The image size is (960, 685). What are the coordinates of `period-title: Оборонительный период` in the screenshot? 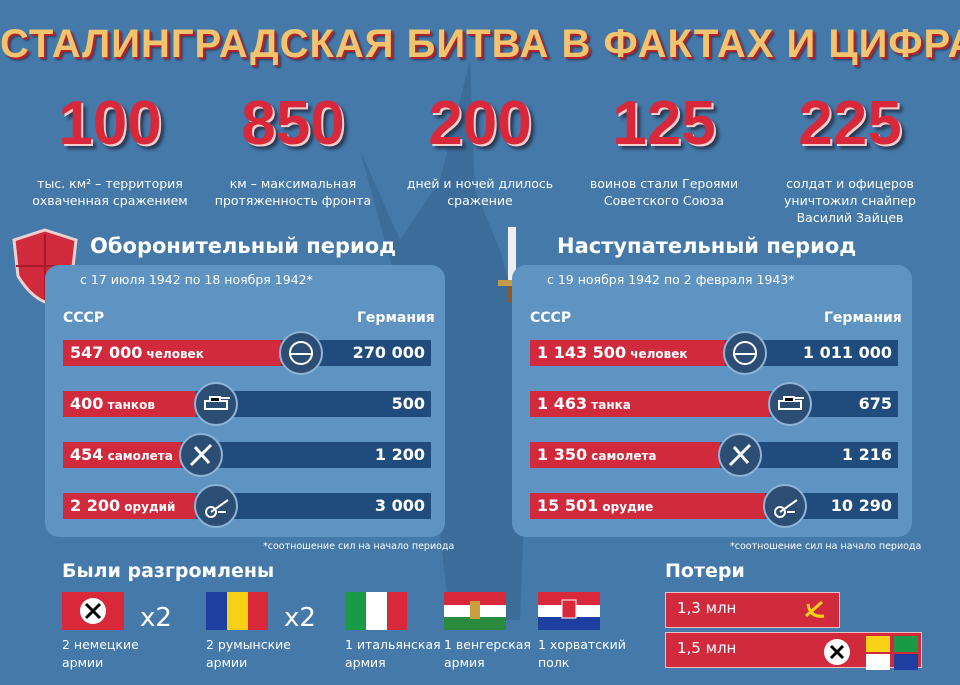 It's located at (243, 246).